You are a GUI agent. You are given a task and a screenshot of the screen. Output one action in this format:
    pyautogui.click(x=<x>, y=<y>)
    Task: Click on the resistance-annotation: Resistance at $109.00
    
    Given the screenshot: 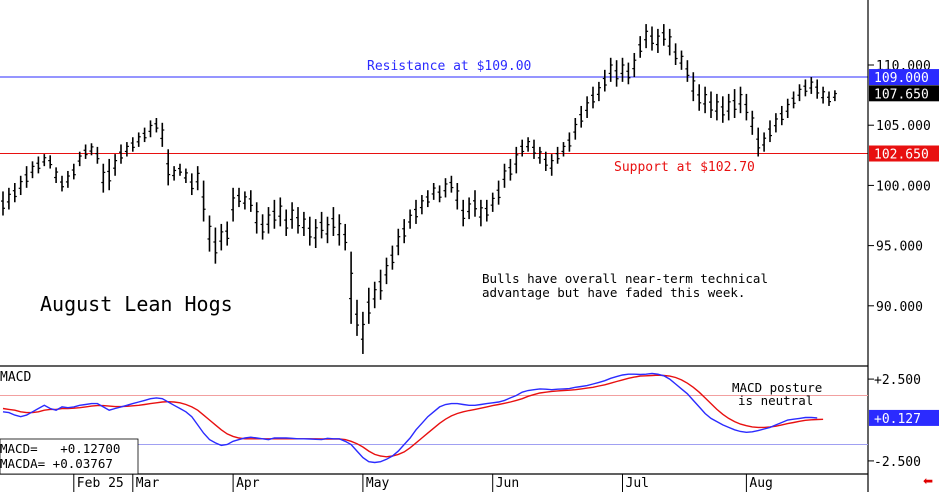 What is the action you would take?
    pyautogui.click(x=449, y=66)
    